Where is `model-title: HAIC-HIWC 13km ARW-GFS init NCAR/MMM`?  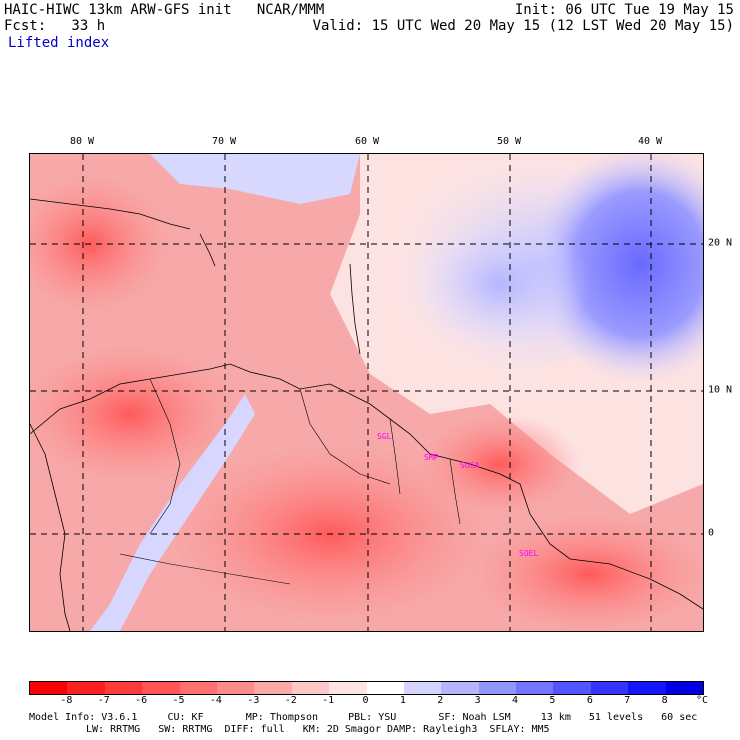
model-title: HAIC-HIWC 13km ARW-GFS init NCAR/MMM is located at coordinates (164, 10).